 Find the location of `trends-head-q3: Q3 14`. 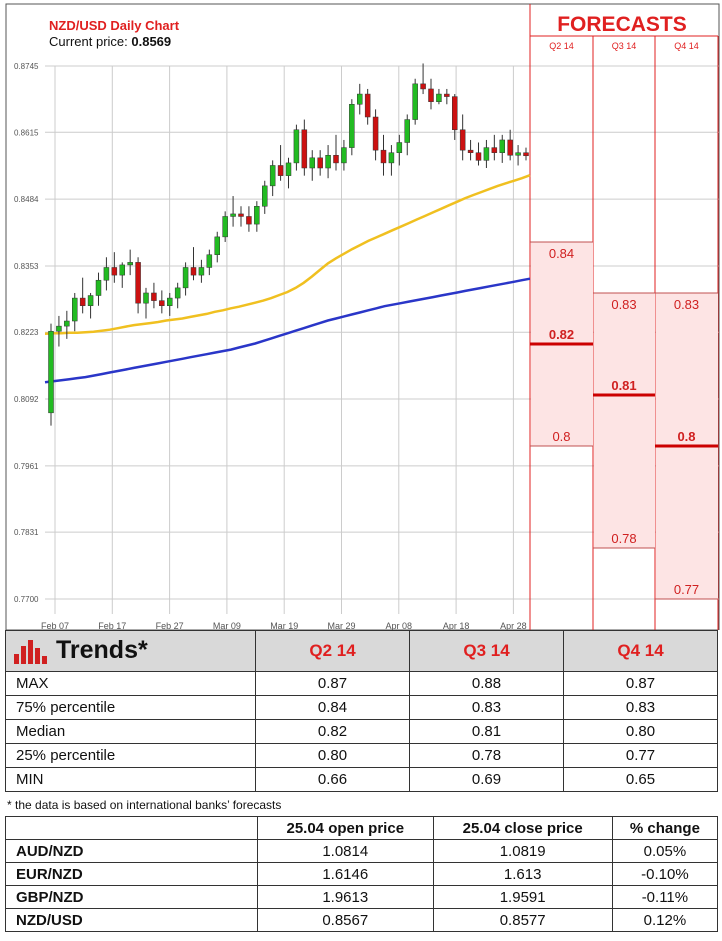

trends-head-q3: Q3 14 is located at coordinates (486, 651).